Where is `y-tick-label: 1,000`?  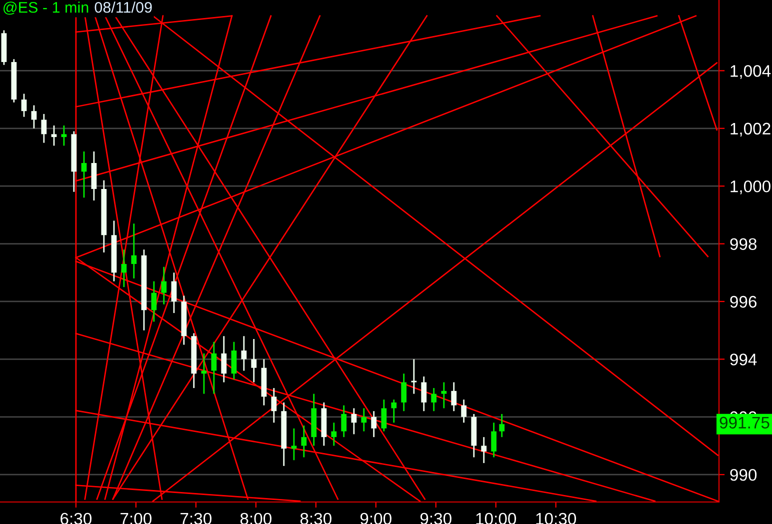
y-tick-label: 1,000 is located at coordinates (750, 187).